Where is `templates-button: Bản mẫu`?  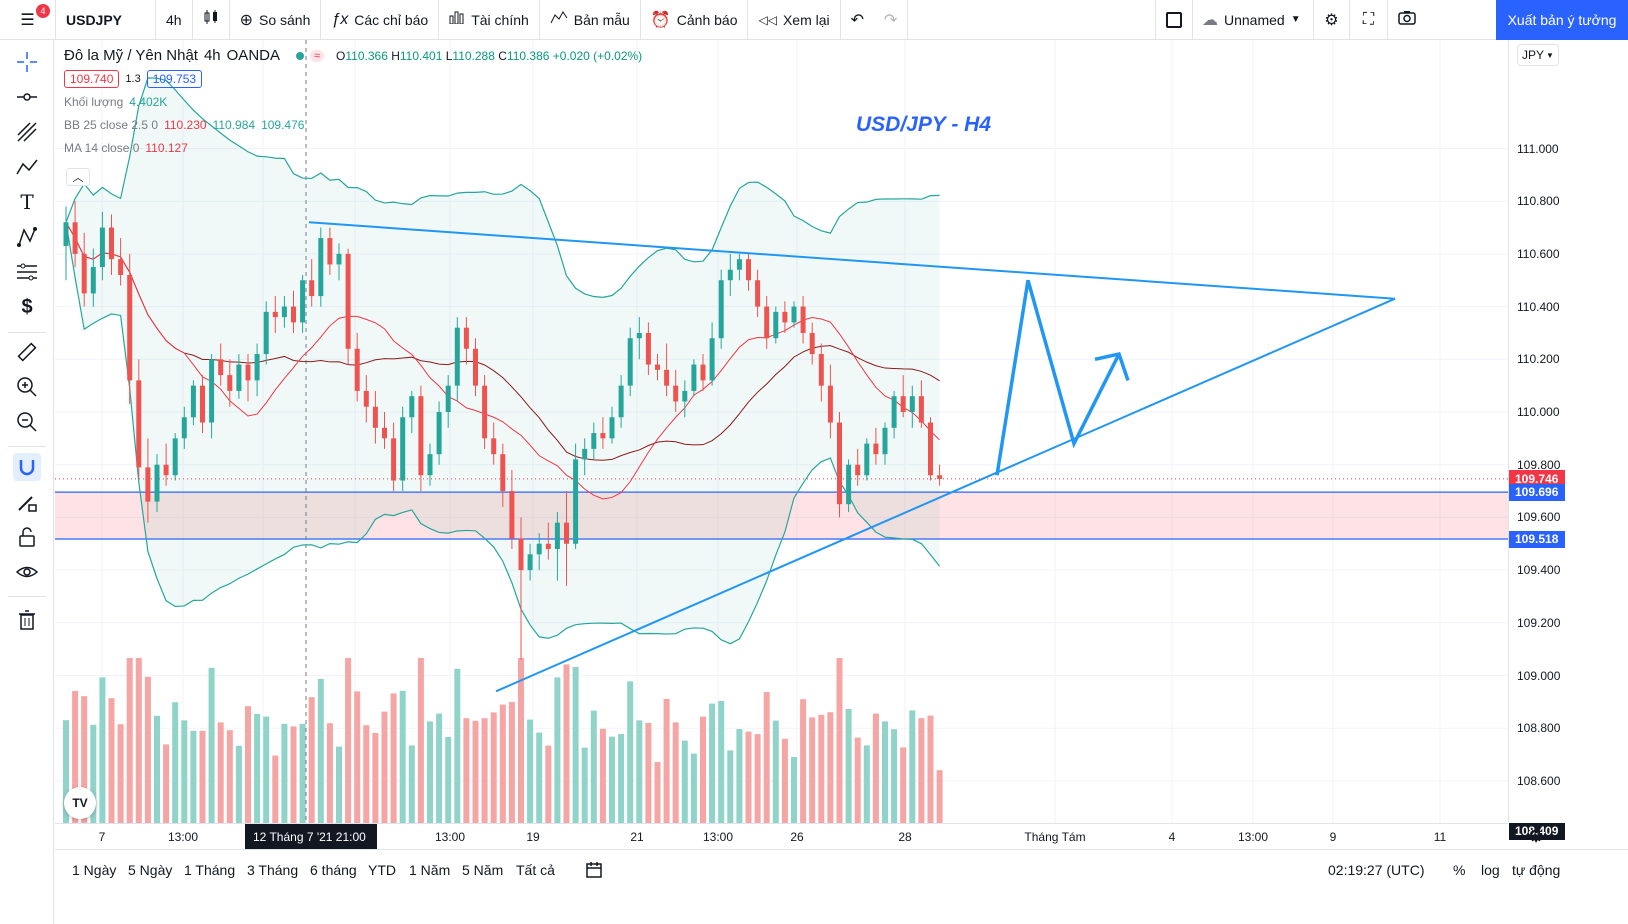
templates-button: Bản mẫu is located at coordinates (590, 20).